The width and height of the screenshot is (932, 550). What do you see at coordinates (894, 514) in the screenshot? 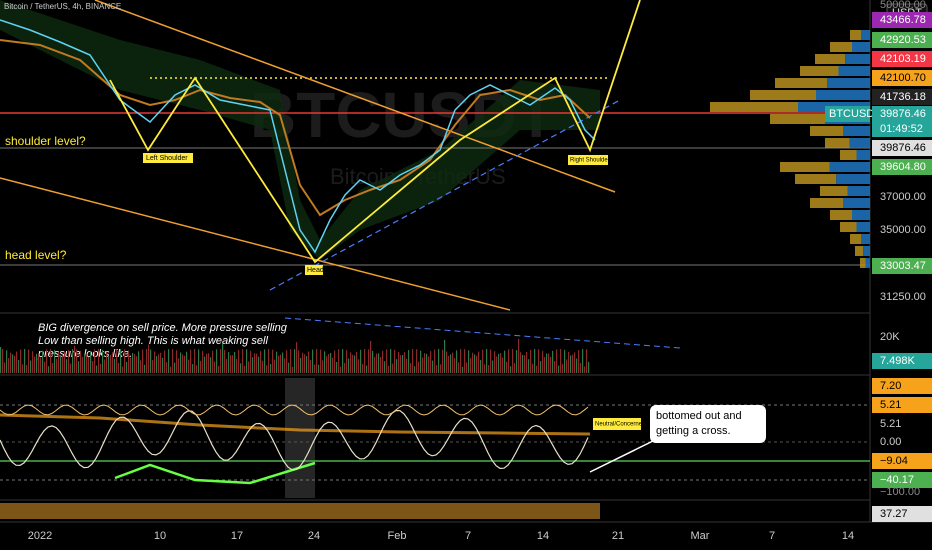
I see `price-label: 37.27` at bounding box center [894, 514].